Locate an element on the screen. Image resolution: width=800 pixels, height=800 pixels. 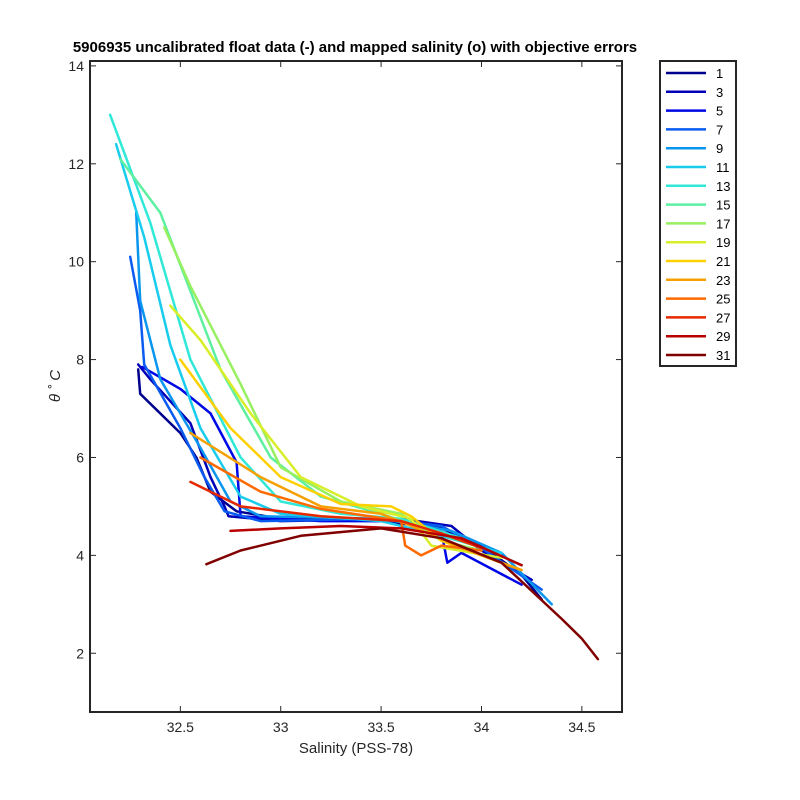
y-tick-label: 8 is located at coordinates (80, 360).